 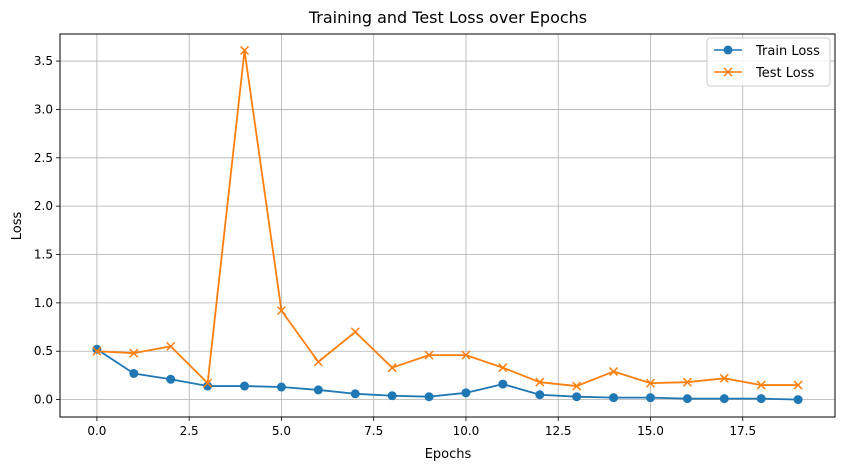 What do you see at coordinates (466, 431) in the screenshot?
I see `x-tick-label: 10.0` at bounding box center [466, 431].